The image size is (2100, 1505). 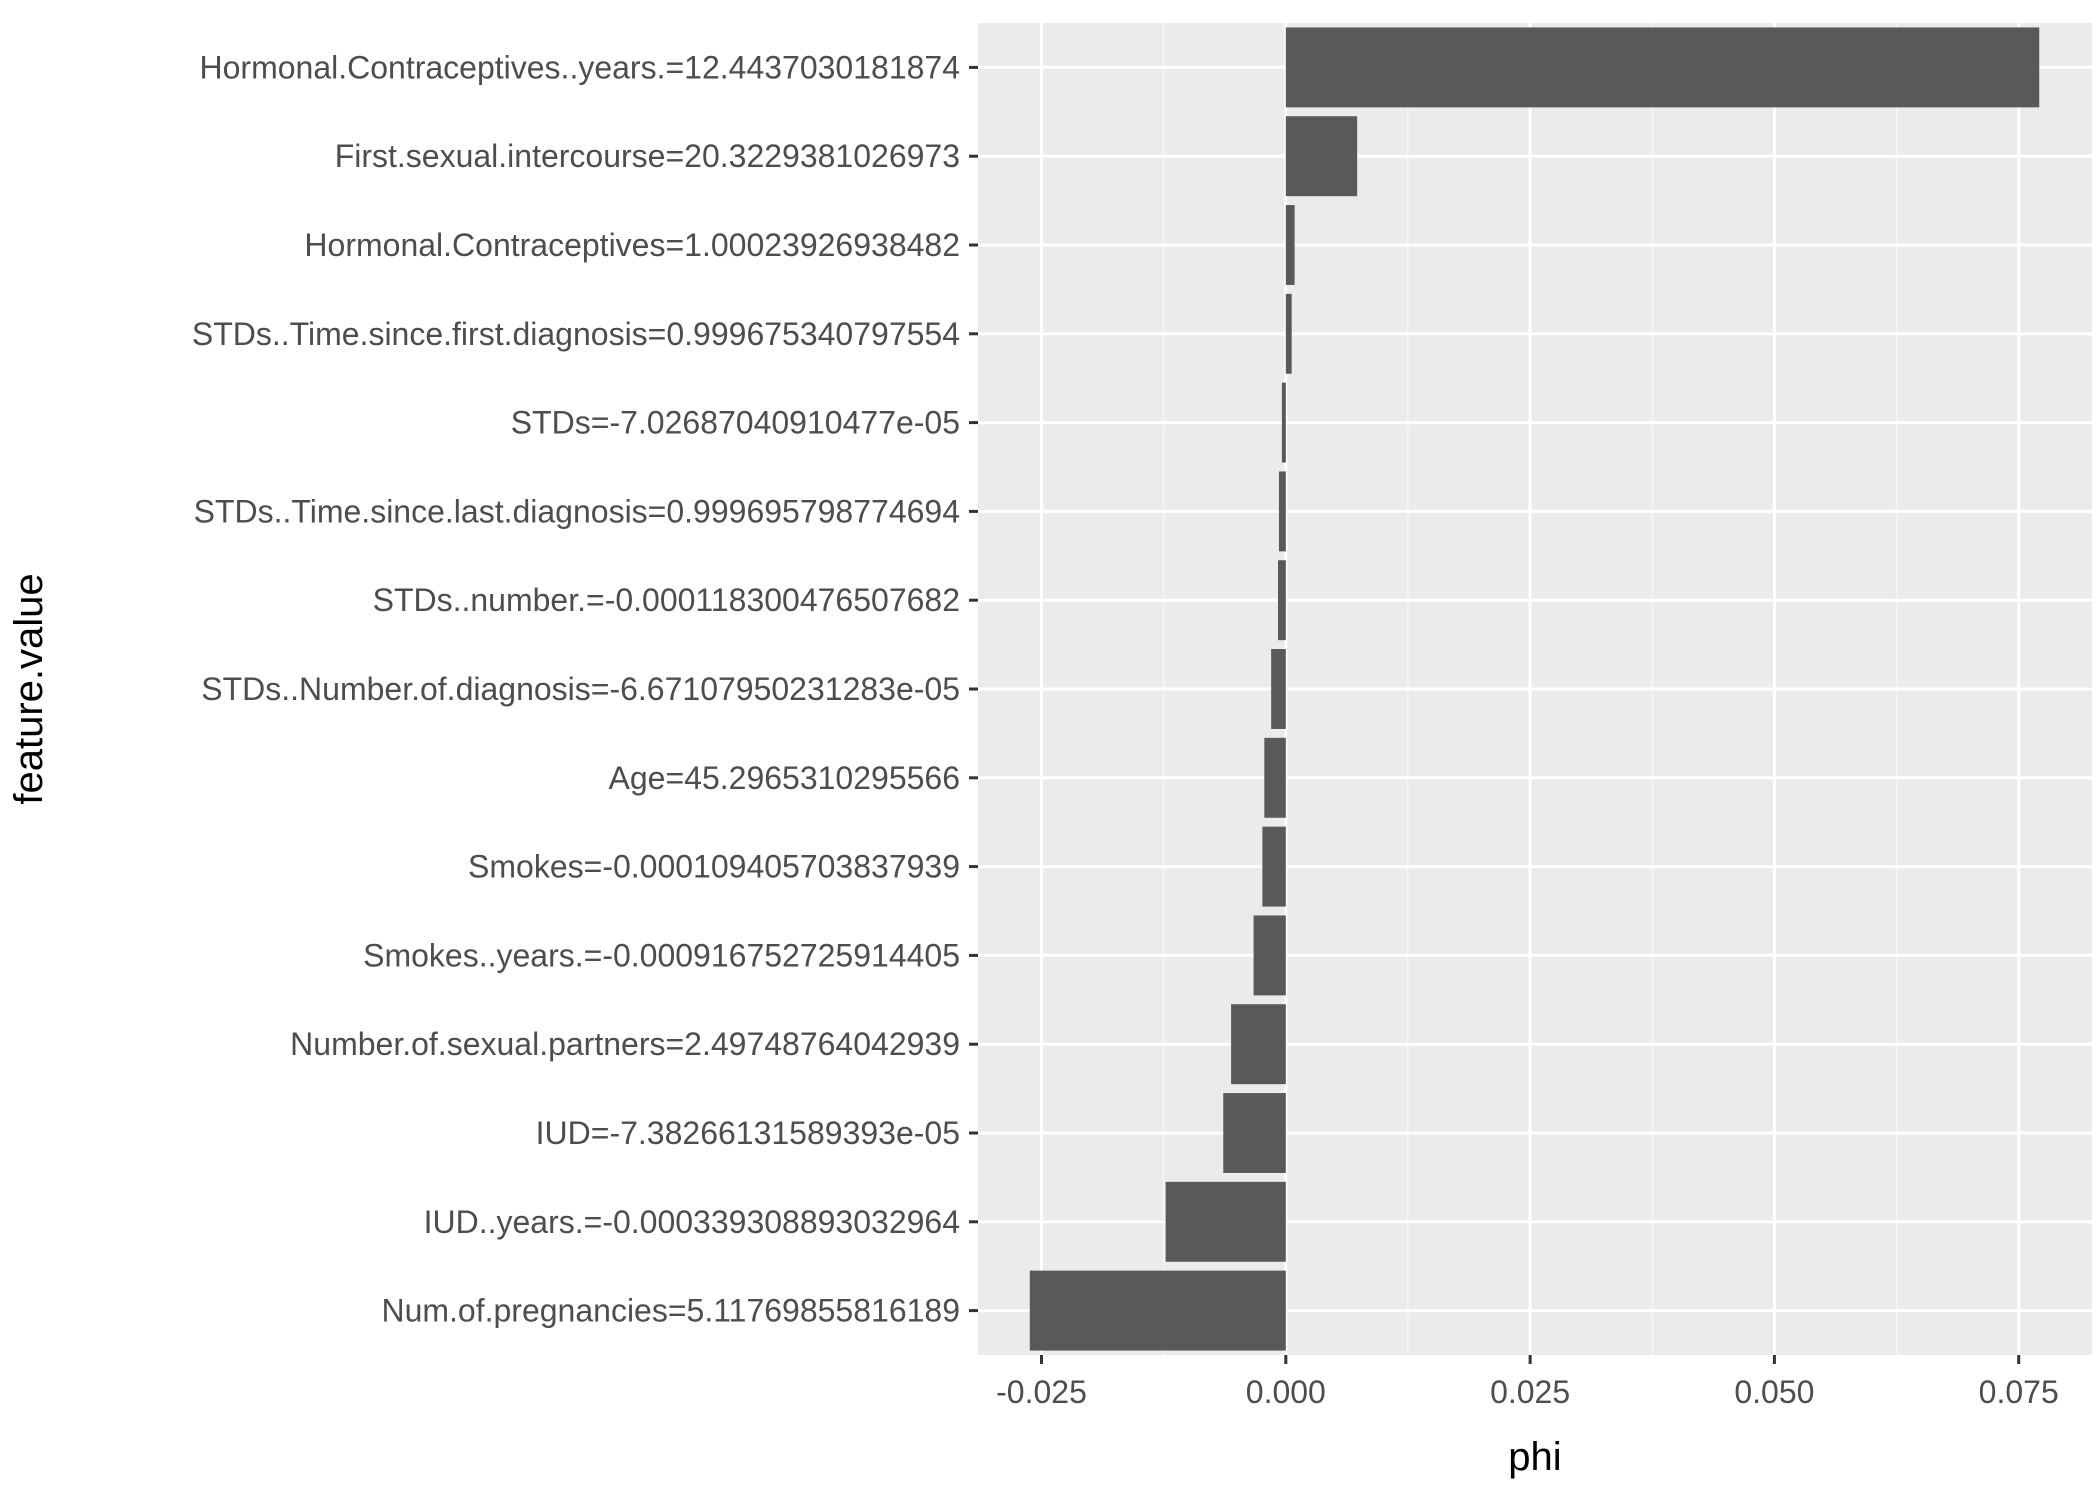 What do you see at coordinates (784, 778) in the screenshot?
I see `category-label: Age=45.2965310295566` at bounding box center [784, 778].